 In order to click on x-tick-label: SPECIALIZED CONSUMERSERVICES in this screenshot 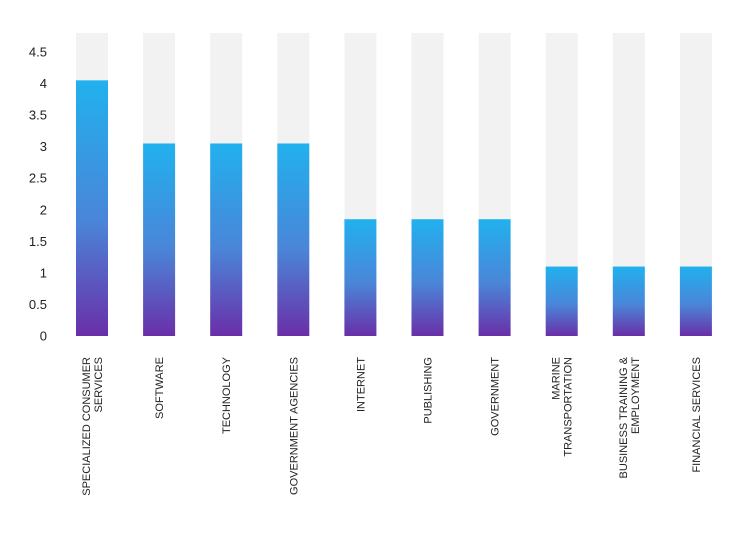, I will do `click(93, 426)`.